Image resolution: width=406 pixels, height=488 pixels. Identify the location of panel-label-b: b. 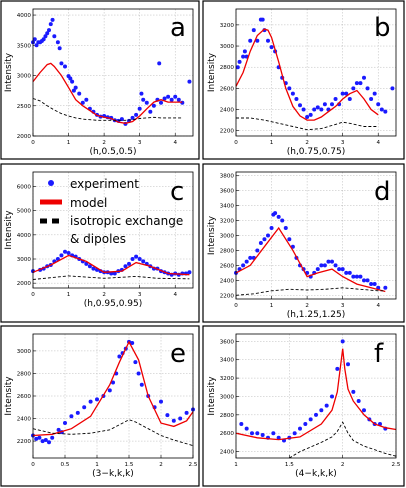
(382, 28).